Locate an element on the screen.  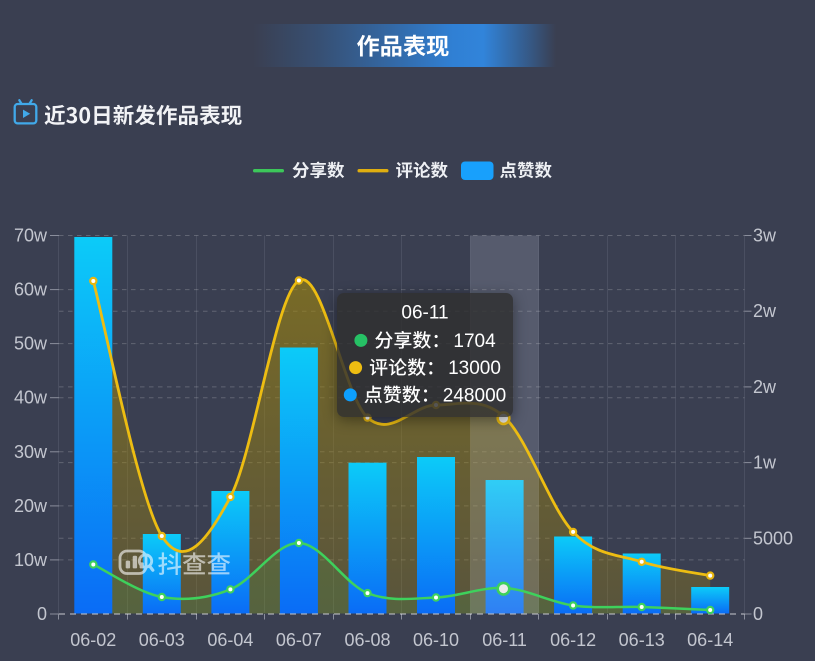
svg-text: 06-14 is located at coordinates (710, 640).